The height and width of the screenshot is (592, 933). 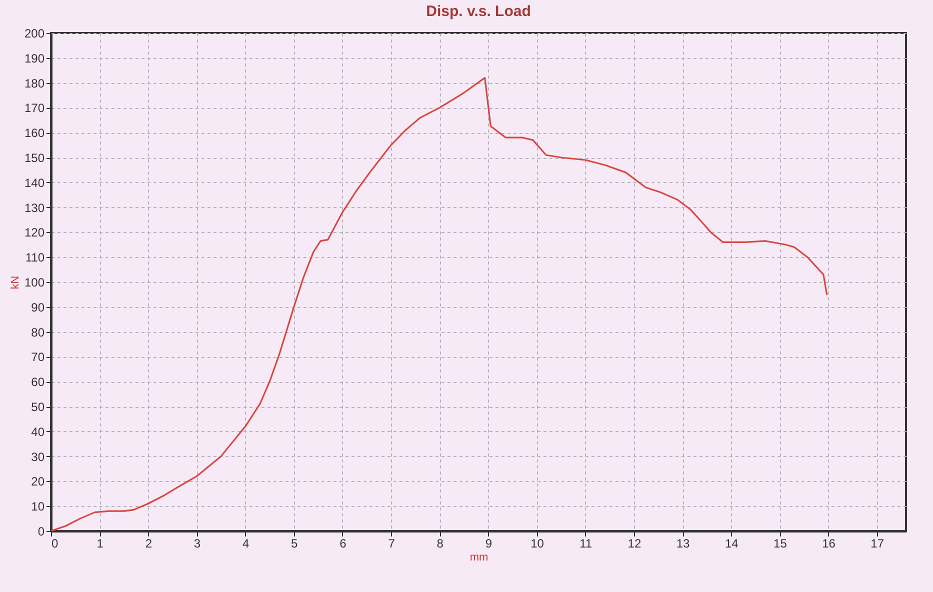 I want to click on x-tick-label: 1, so click(x=100, y=543).